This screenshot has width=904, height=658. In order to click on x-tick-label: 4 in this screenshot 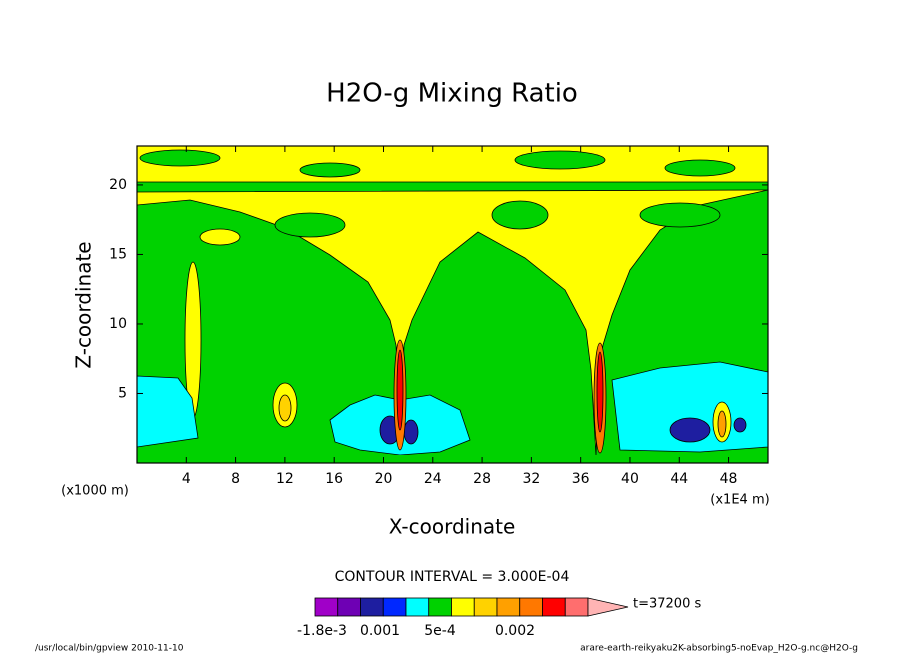, I will do `click(186, 479)`.